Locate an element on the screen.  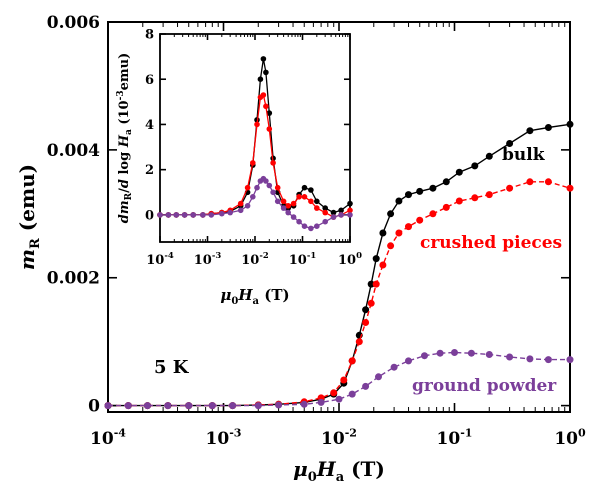
main-y-axis-label: mR (emu) is located at coordinates (29, 217).